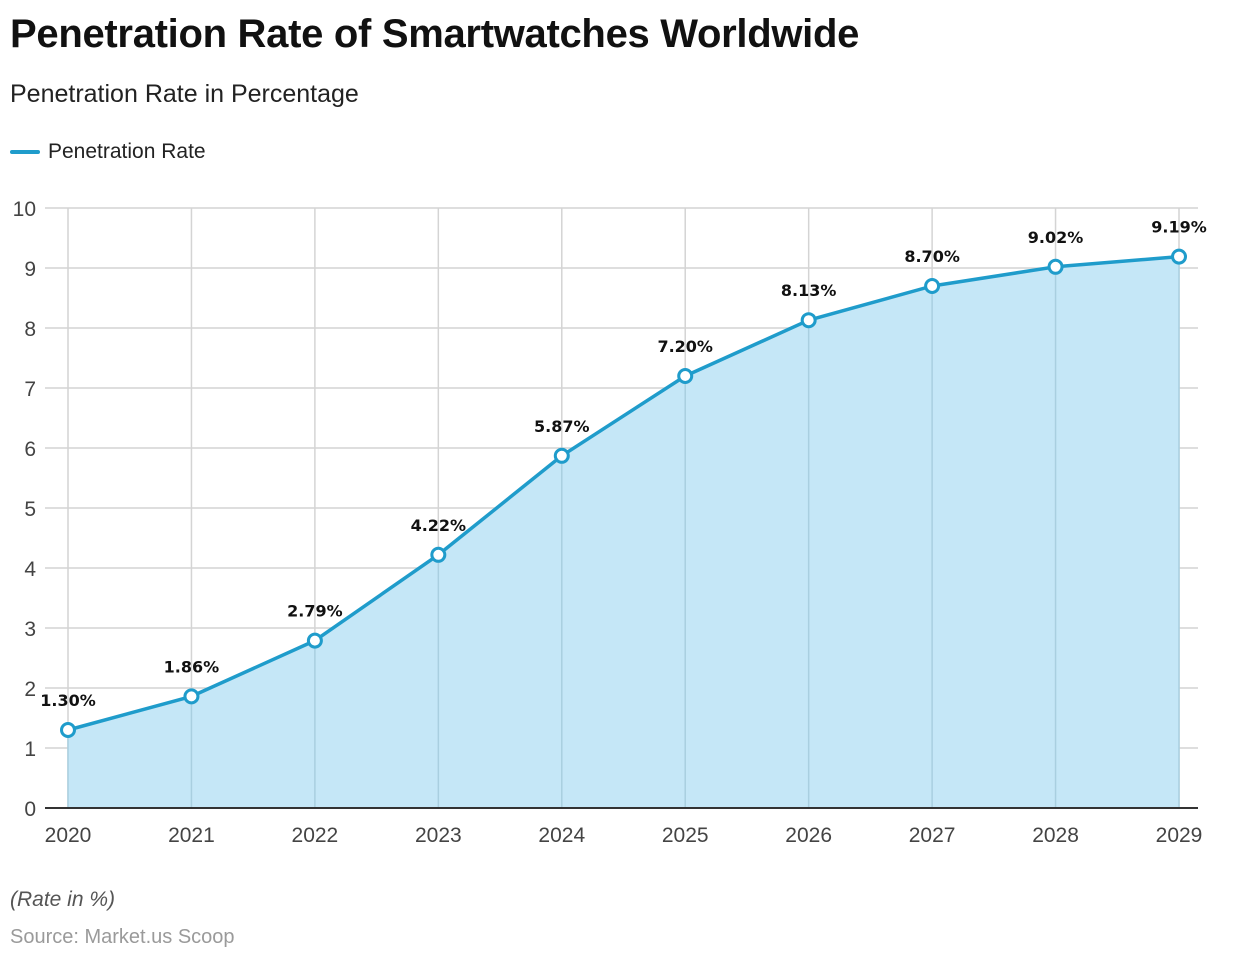  I want to click on y-tick-label: 8, so click(30, 329).